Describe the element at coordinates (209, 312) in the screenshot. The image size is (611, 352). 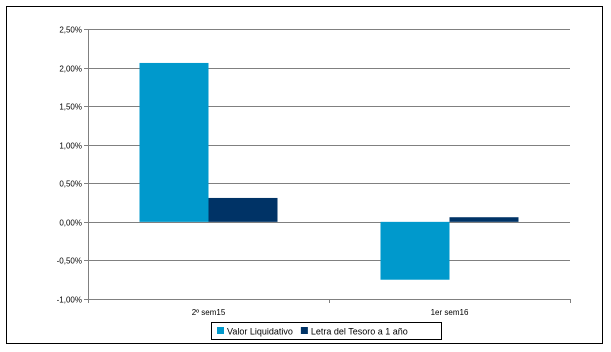
I see `x-tick-label: 2º sem15` at that location.